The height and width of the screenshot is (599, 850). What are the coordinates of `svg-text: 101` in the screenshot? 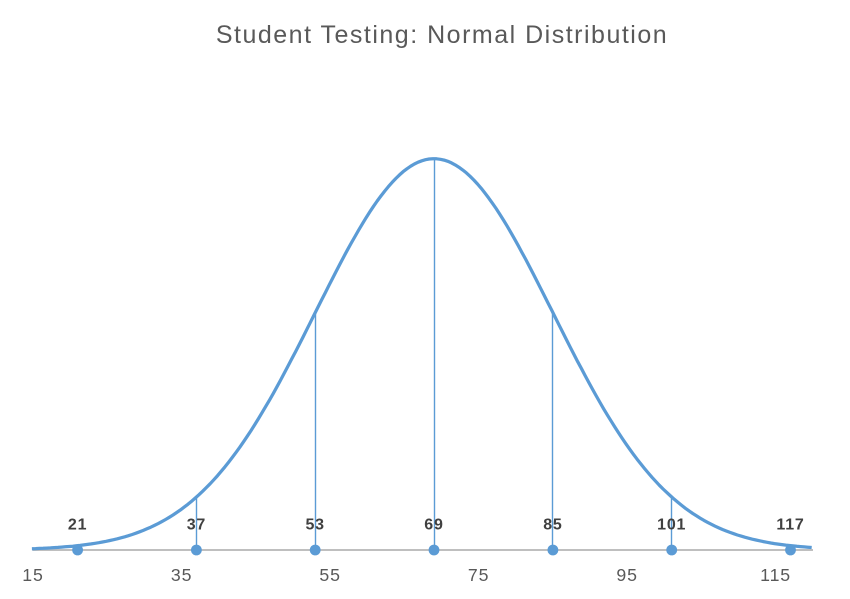 It's located at (671, 525).